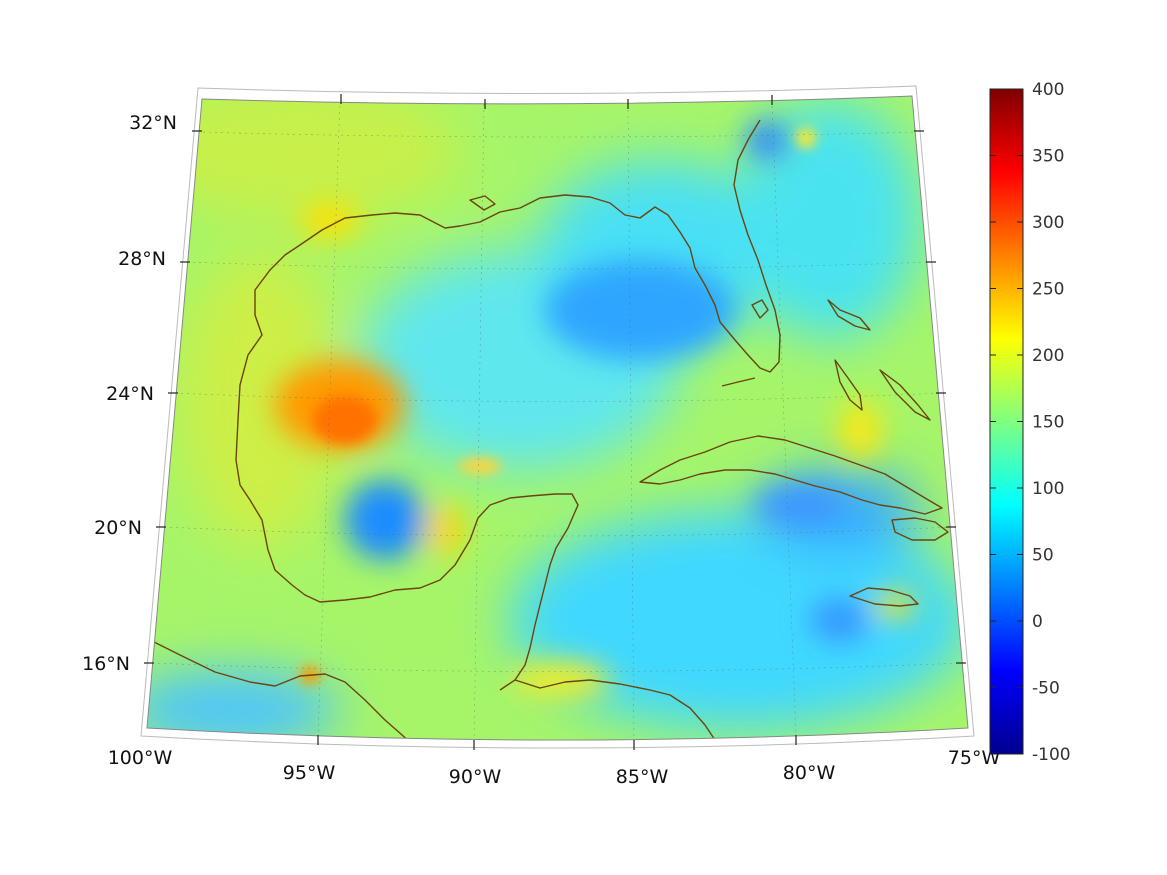  Describe the element at coordinates (140, 758) in the screenshot. I see `lon-label: 100°W` at that location.